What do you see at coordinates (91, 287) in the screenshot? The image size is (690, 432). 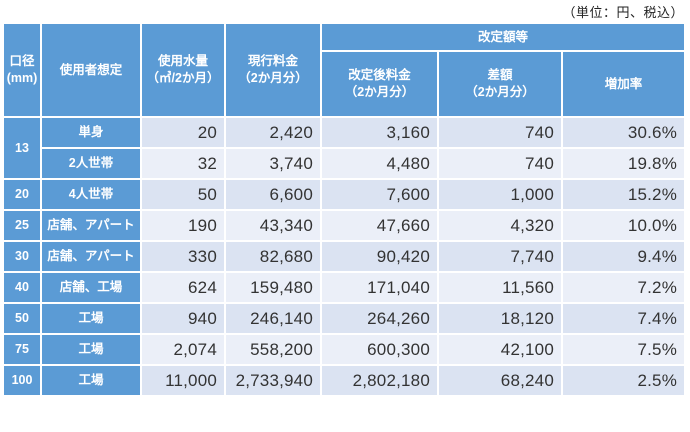 I see `user-type-cell: 店舗、工場` at bounding box center [91, 287].